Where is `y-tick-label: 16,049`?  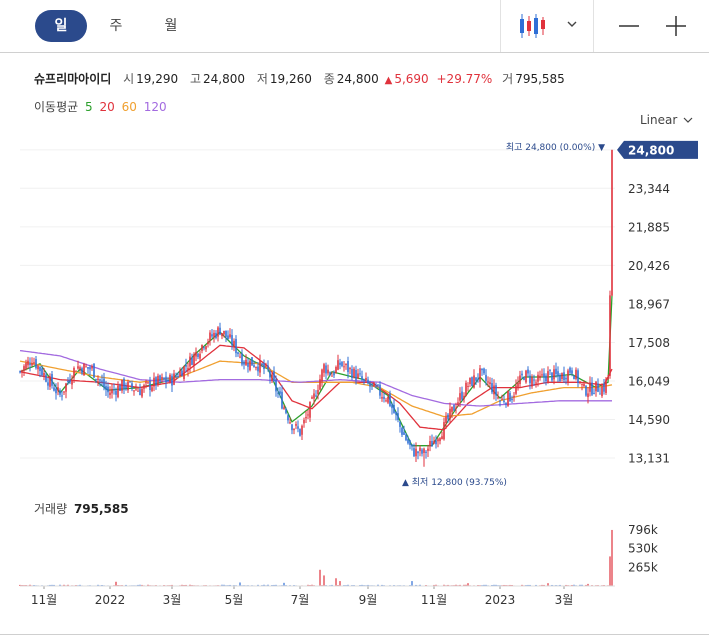
y-tick-label: 16,049 is located at coordinates (649, 381).